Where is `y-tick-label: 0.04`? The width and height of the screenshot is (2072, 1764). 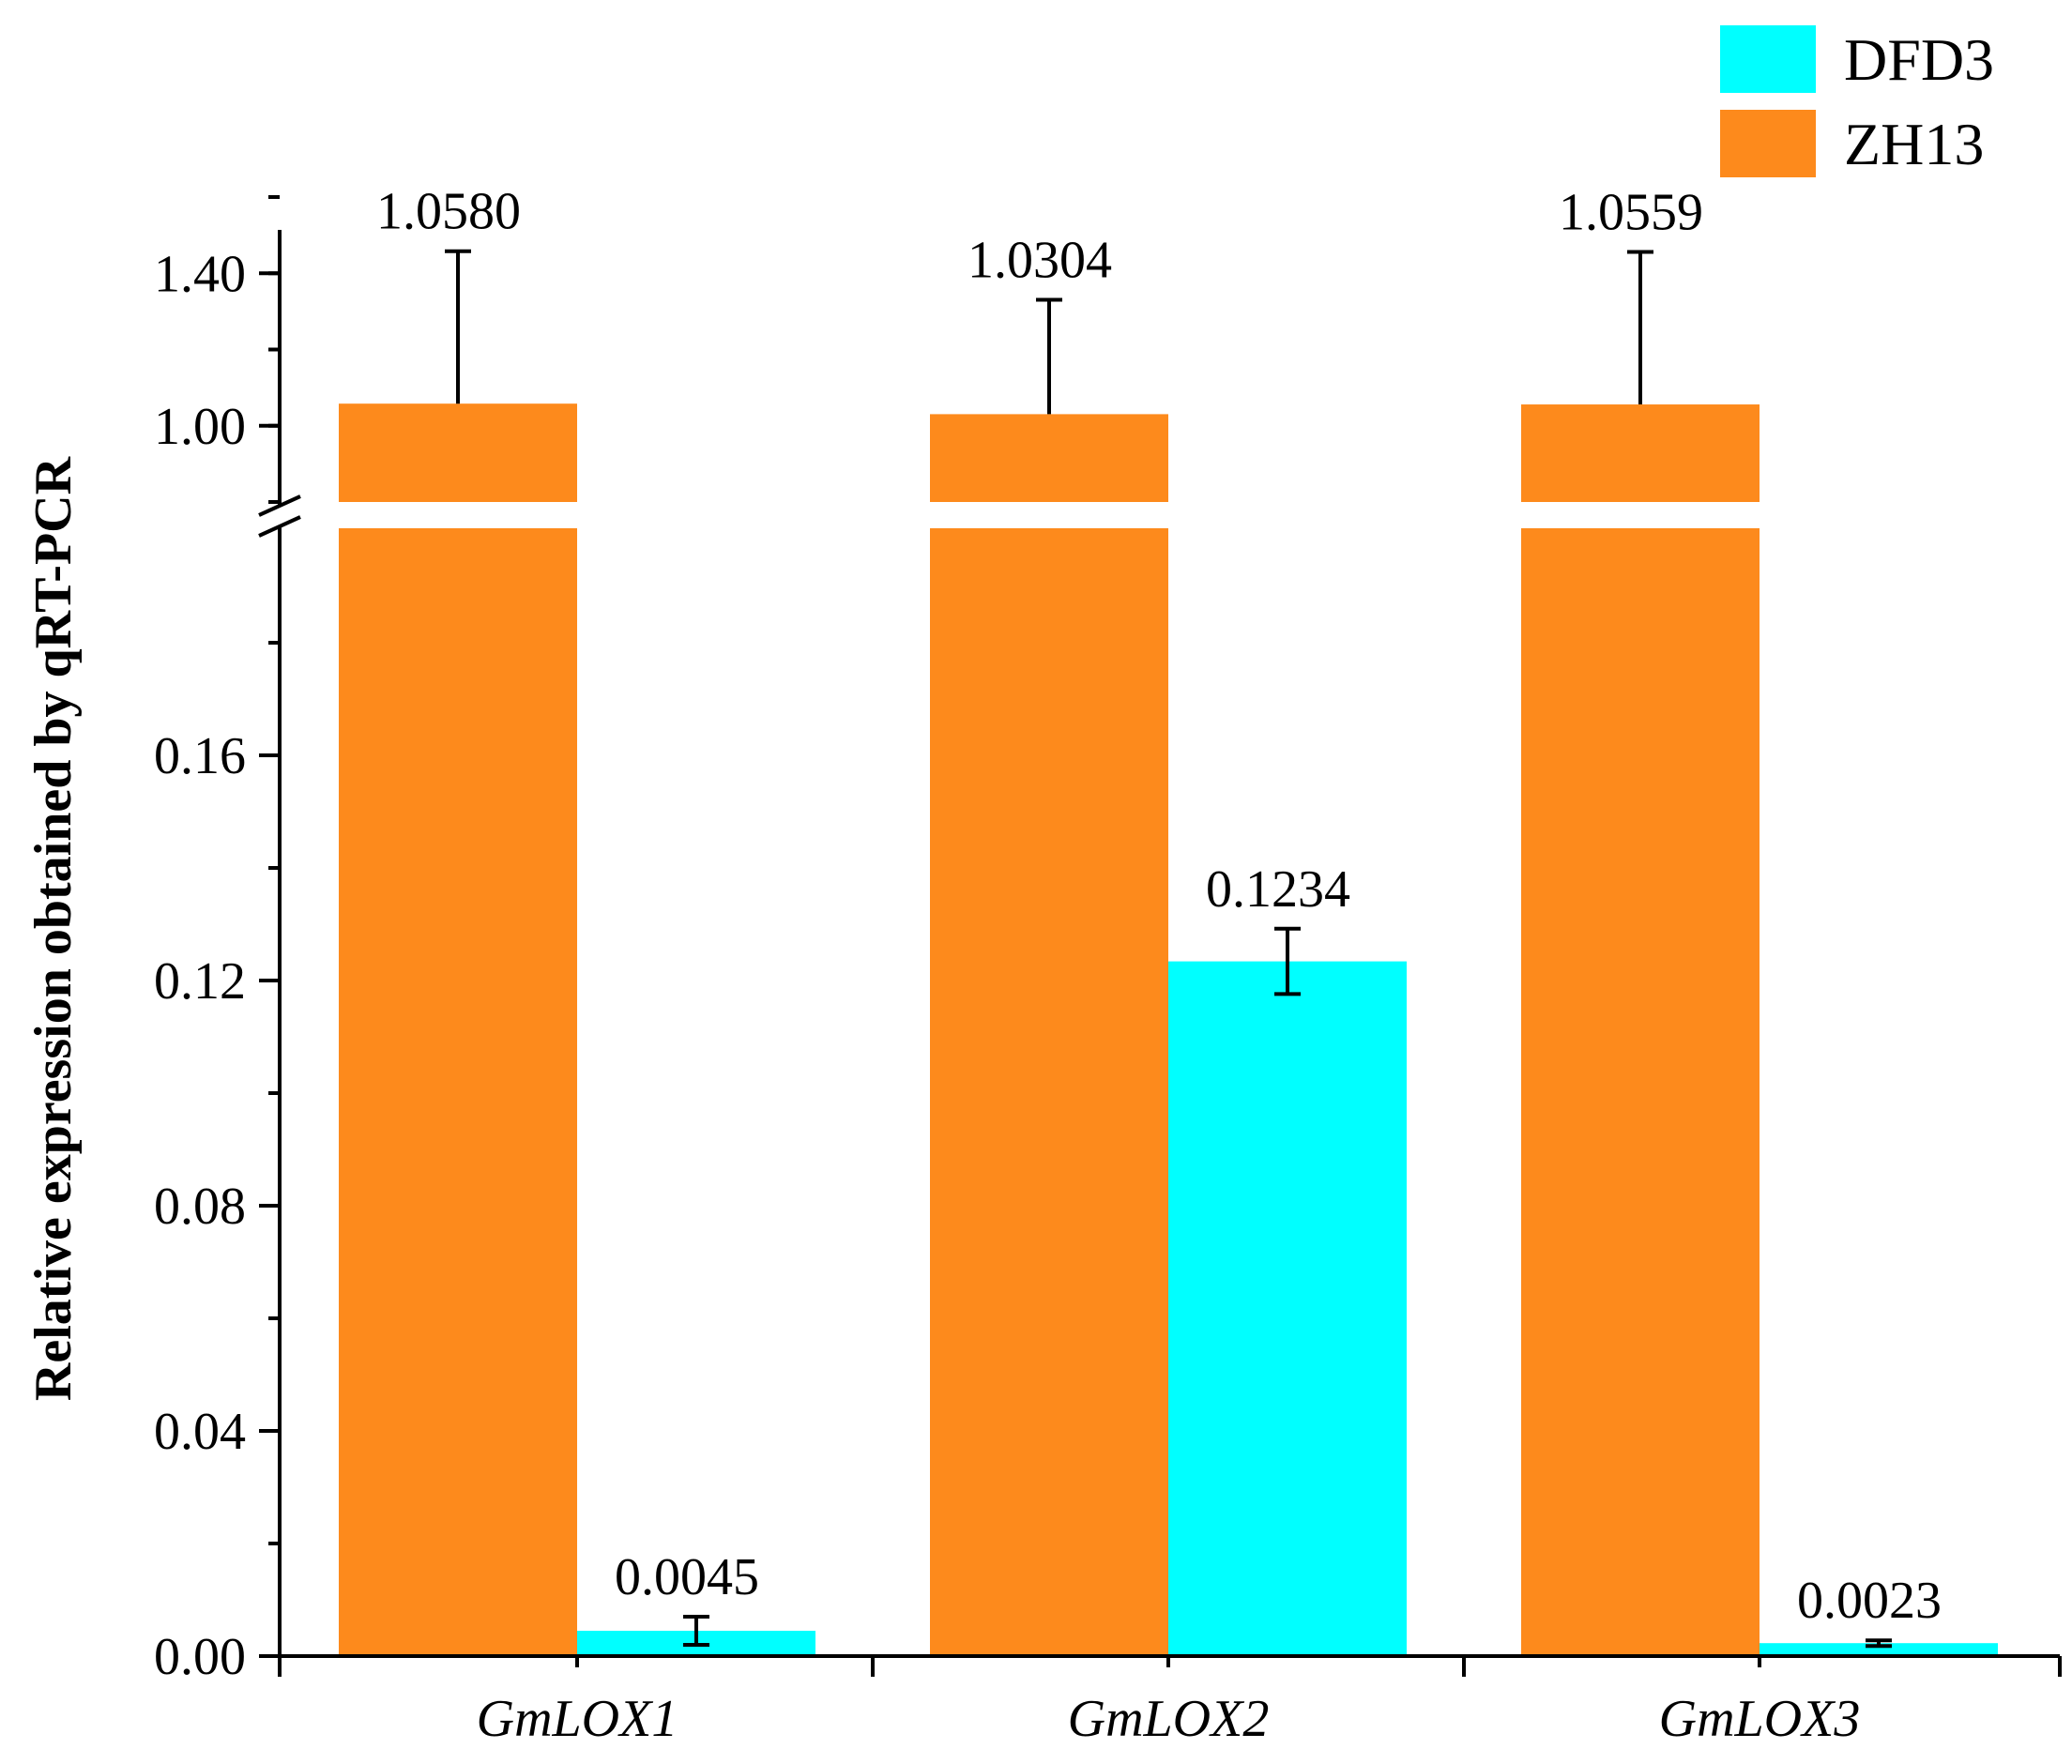
y-tick-label: 0.04 is located at coordinates (200, 1432).